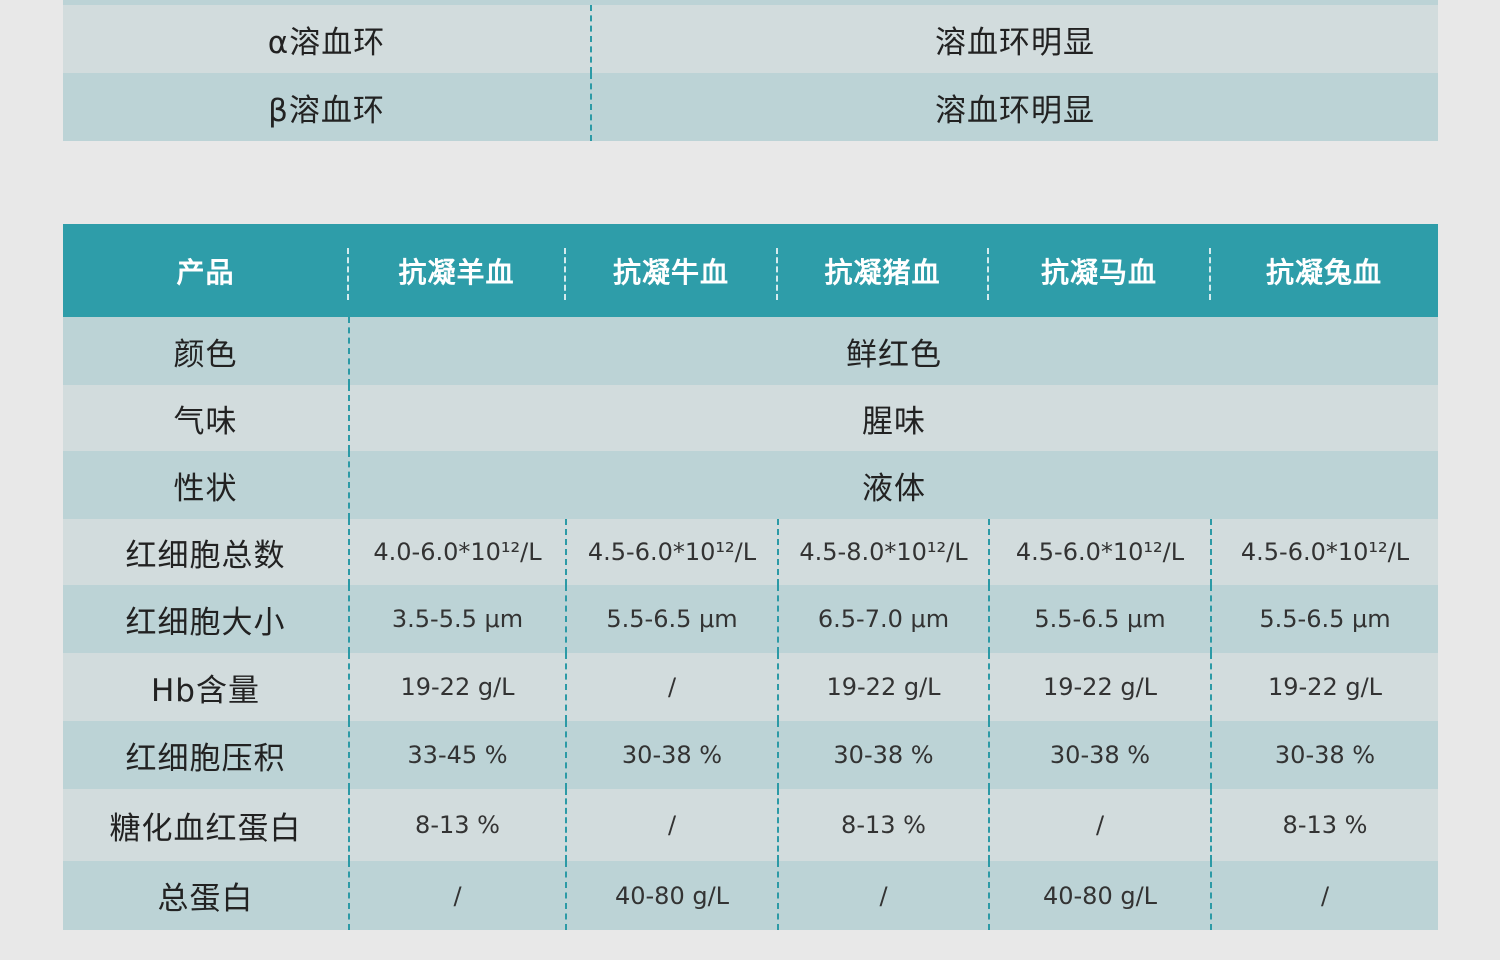 The height and width of the screenshot is (960, 1500). Describe the element at coordinates (882, 552) in the screenshot. I see `cell-value: 4.5-8.0*10¹²/L` at that location.